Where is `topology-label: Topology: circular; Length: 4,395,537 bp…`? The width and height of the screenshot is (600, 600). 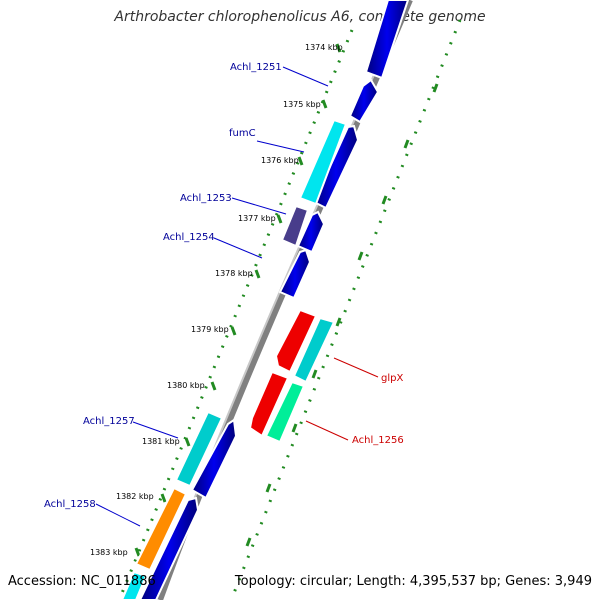 topology-label: Topology: circular; Length: 4,395,537 bp… is located at coordinates (413, 581).